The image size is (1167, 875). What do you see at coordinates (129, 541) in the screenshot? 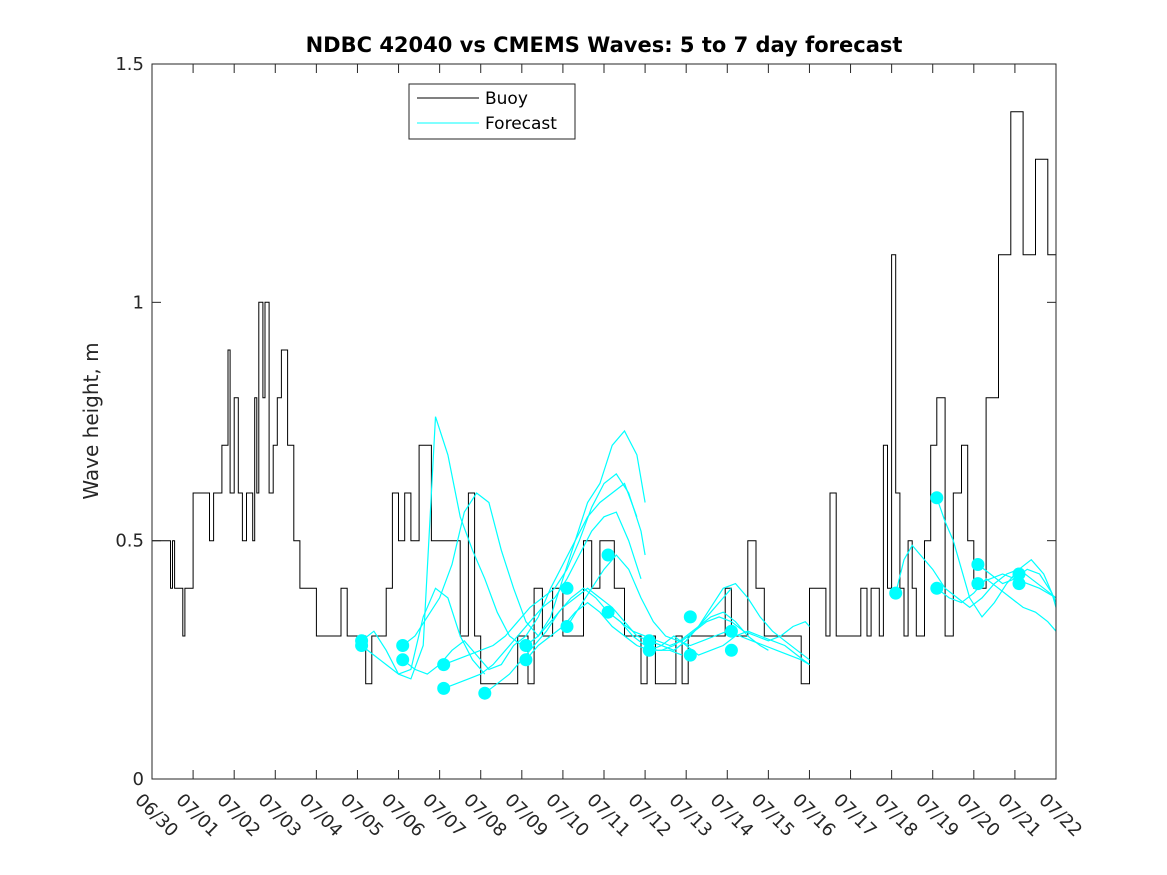
I see `y-tick-label: 0.5` at bounding box center [129, 541].